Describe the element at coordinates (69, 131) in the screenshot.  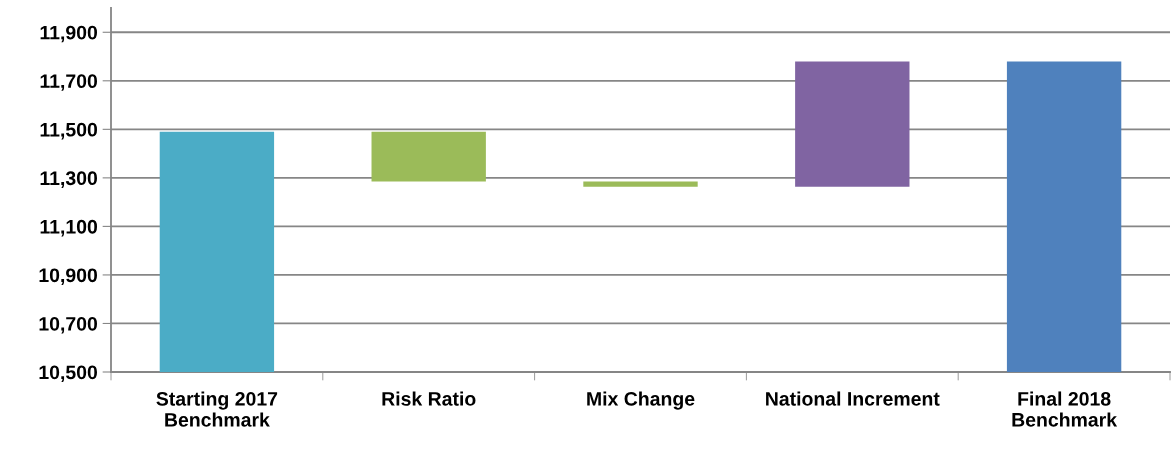
I see `y-tick-label: 11,500` at that location.